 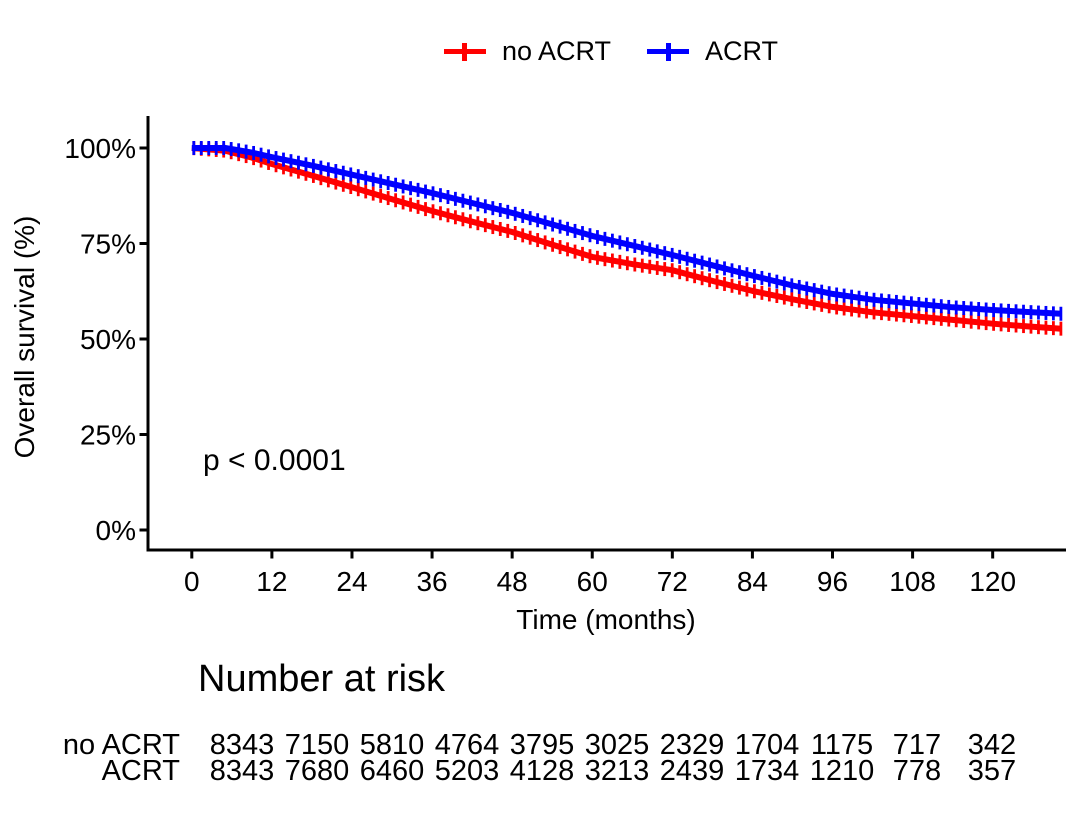 I want to click on risk-count: 1734, so click(x=767, y=771).